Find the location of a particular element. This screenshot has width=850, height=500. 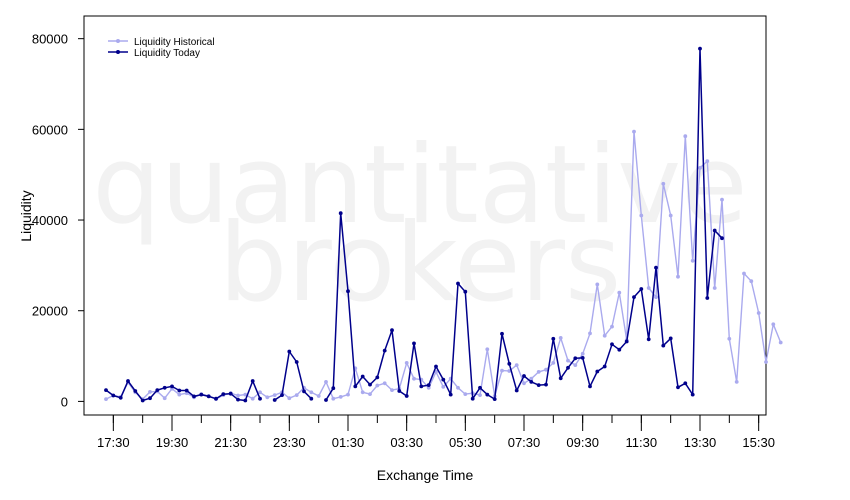

legend-label-historical: Liquidity Historical is located at coordinates (174, 42).